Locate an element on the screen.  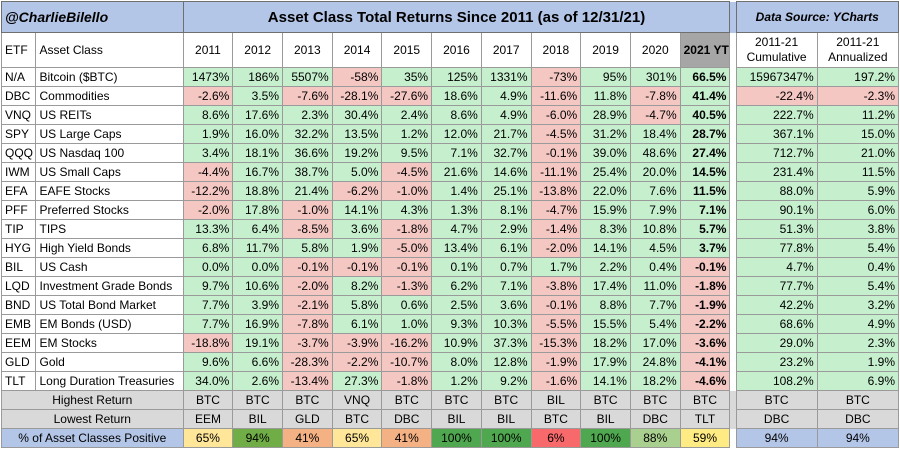
return-value: 3.5% is located at coordinates (257, 96).